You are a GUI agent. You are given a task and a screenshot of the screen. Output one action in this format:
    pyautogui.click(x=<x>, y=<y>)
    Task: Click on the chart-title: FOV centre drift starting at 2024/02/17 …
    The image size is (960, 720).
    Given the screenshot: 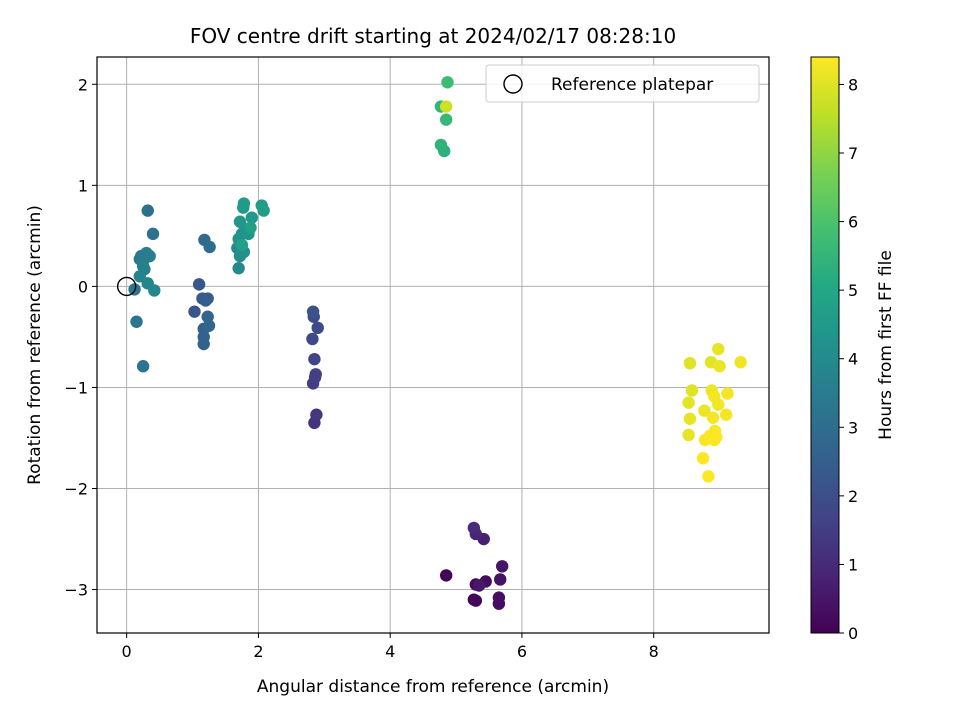 What is the action you would take?
    pyautogui.click(x=433, y=36)
    